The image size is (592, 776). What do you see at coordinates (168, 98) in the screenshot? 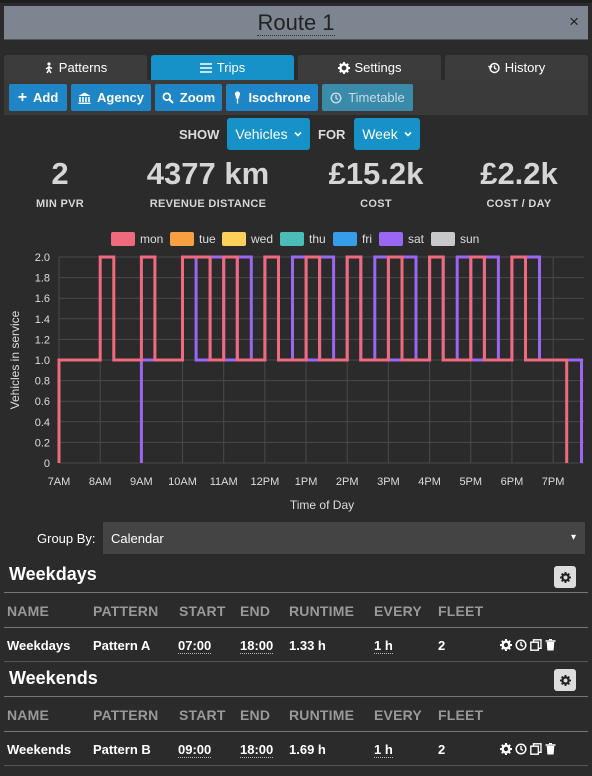
I see `search-icon` at bounding box center [168, 98].